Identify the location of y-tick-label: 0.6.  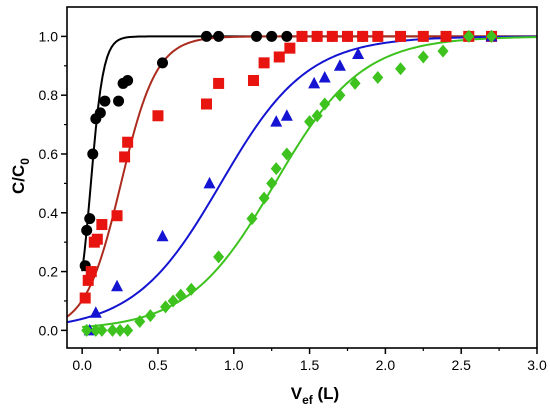
(49, 154).